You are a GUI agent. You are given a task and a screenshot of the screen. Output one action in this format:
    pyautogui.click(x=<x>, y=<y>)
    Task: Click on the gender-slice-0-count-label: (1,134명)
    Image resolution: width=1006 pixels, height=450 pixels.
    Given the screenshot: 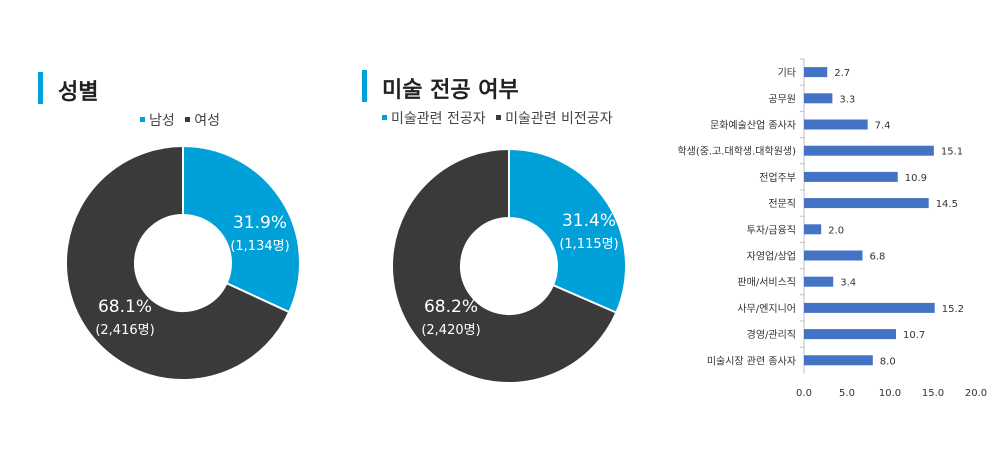 What is the action you would take?
    pyautogui.click(x=259, y=246)
    